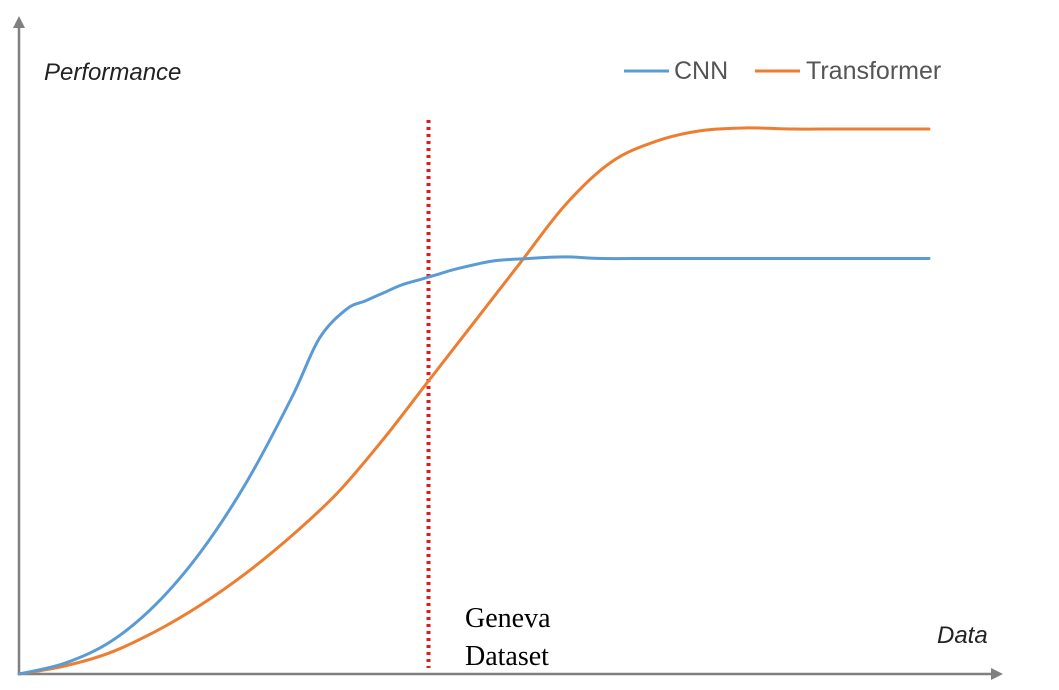 Image resolution: width=1059 pixels, height=690 pixels. What do you see at coordinates (962, 635) in the screenshot?
I see `x-axis-label: Data` at bounding box center [962, 635].